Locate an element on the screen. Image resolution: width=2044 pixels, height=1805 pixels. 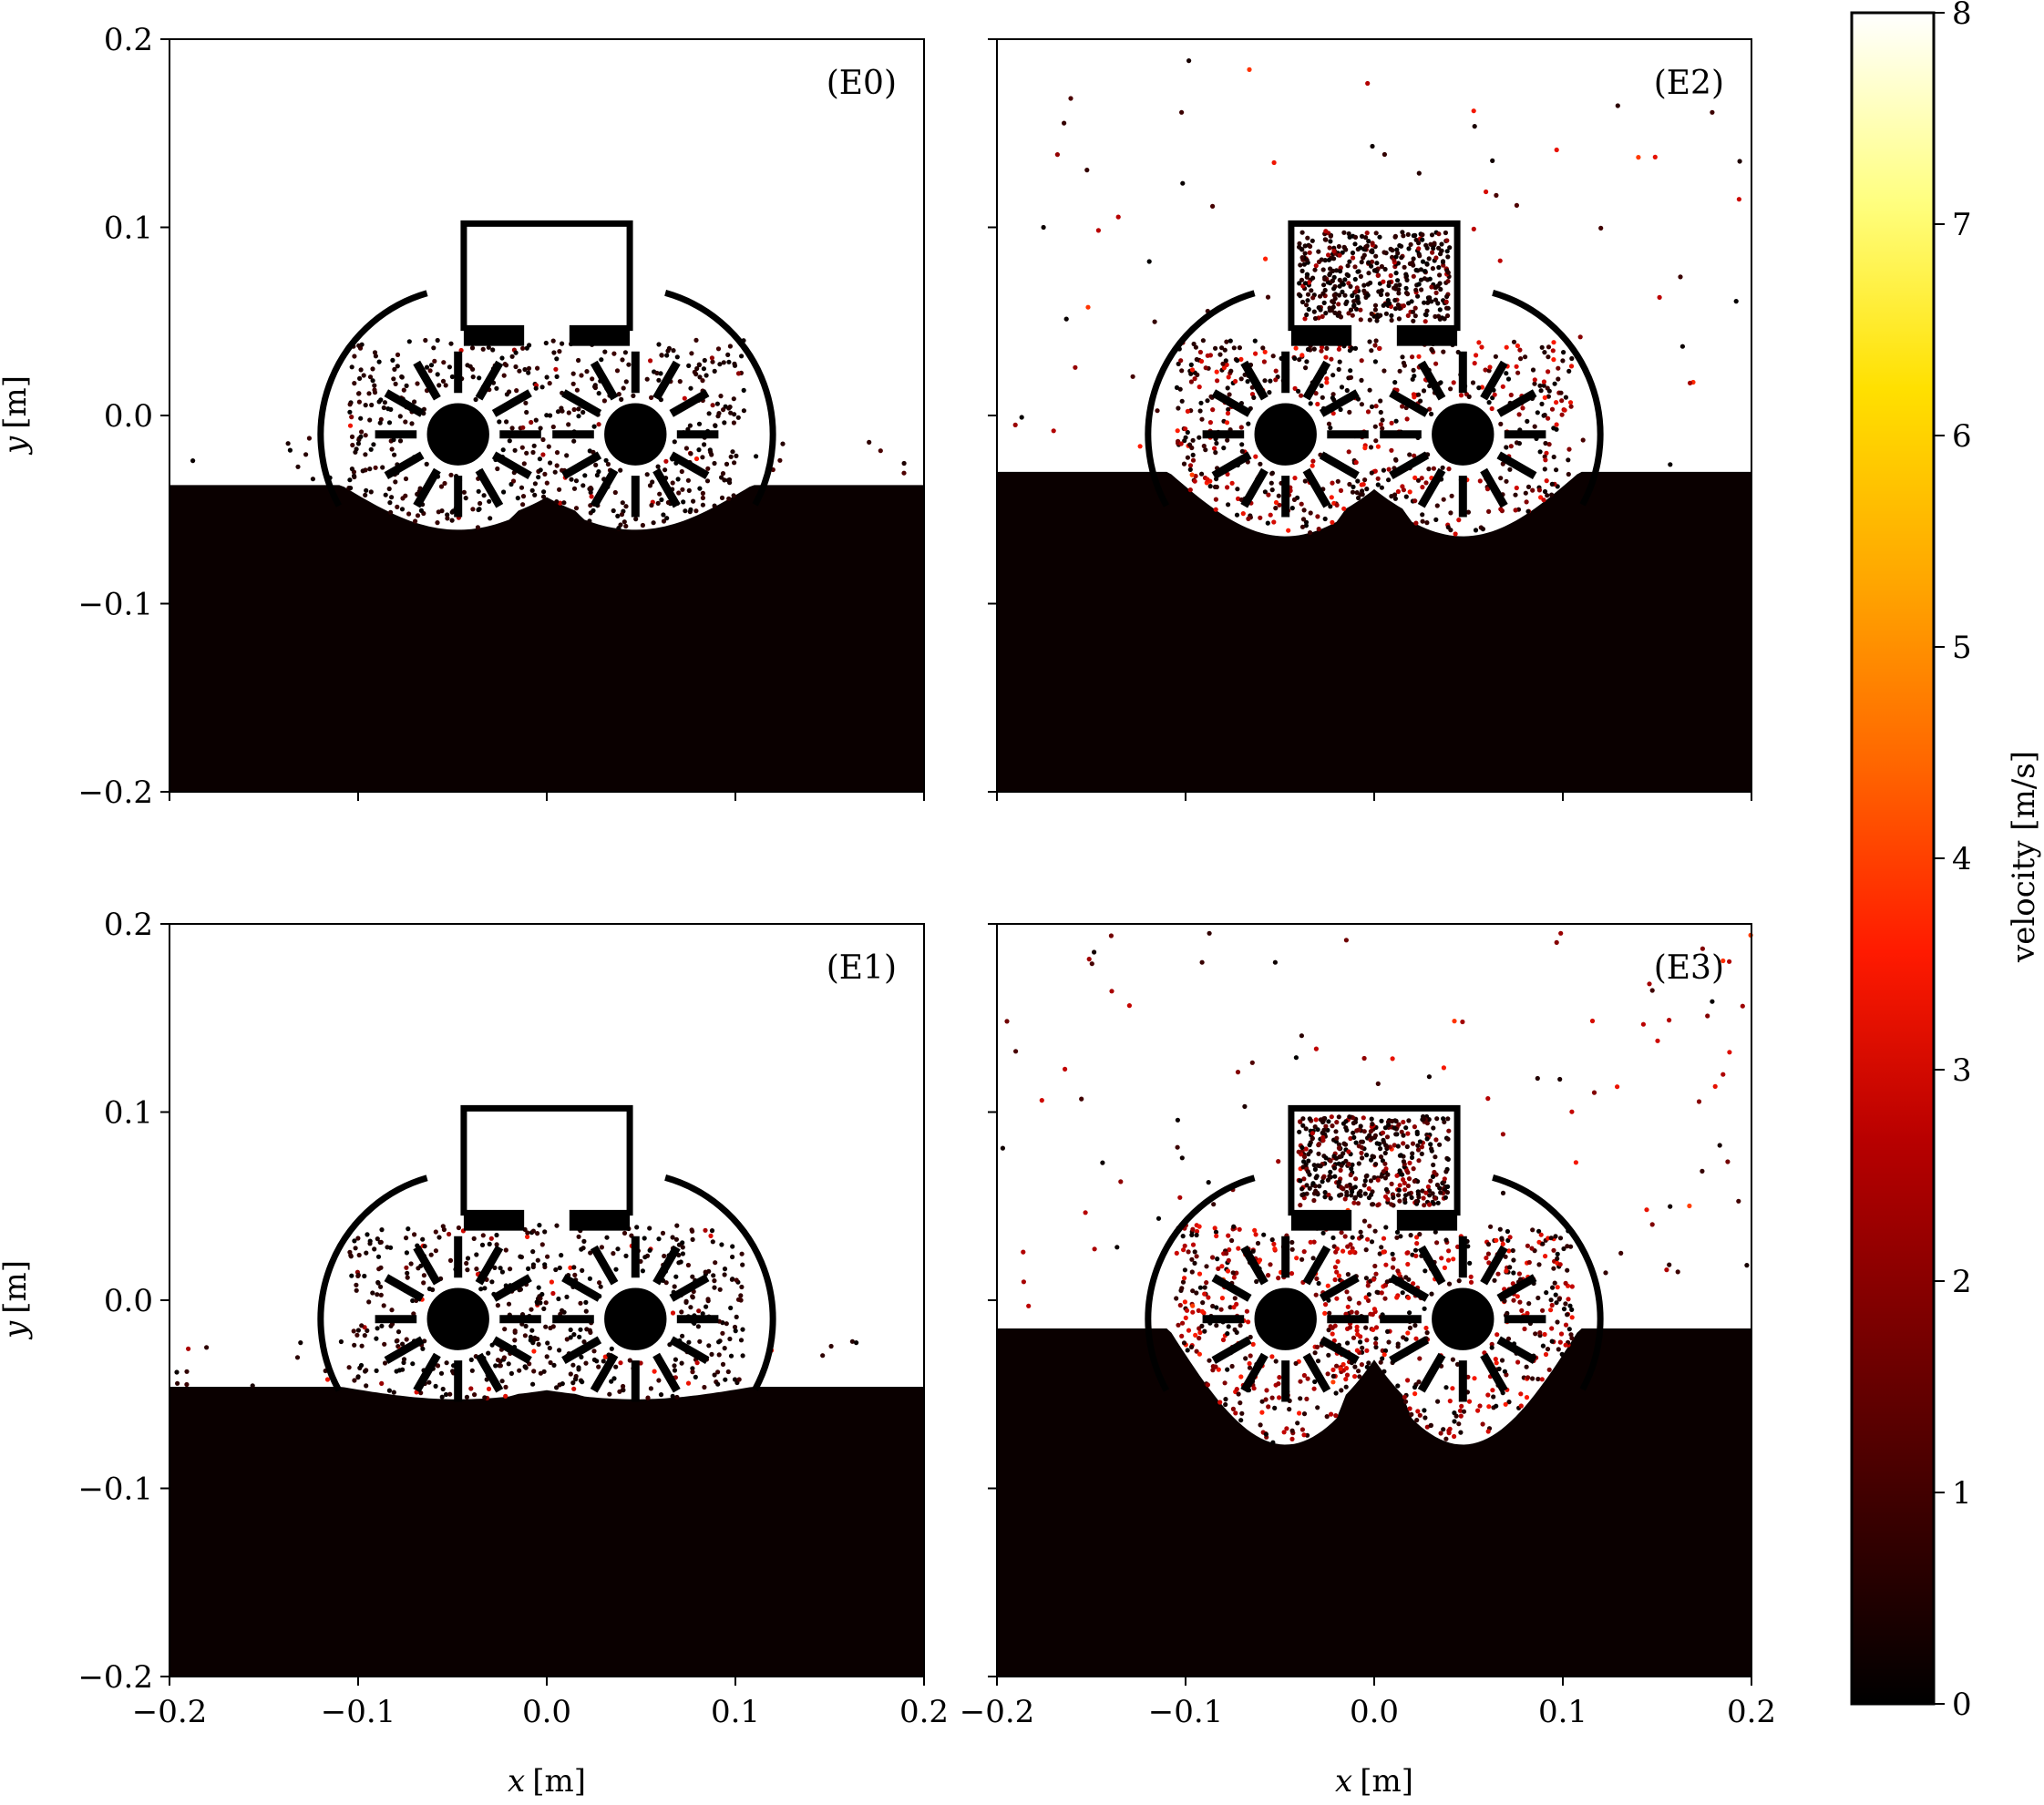
wheel-hub is located at coordinates (635, 1319).